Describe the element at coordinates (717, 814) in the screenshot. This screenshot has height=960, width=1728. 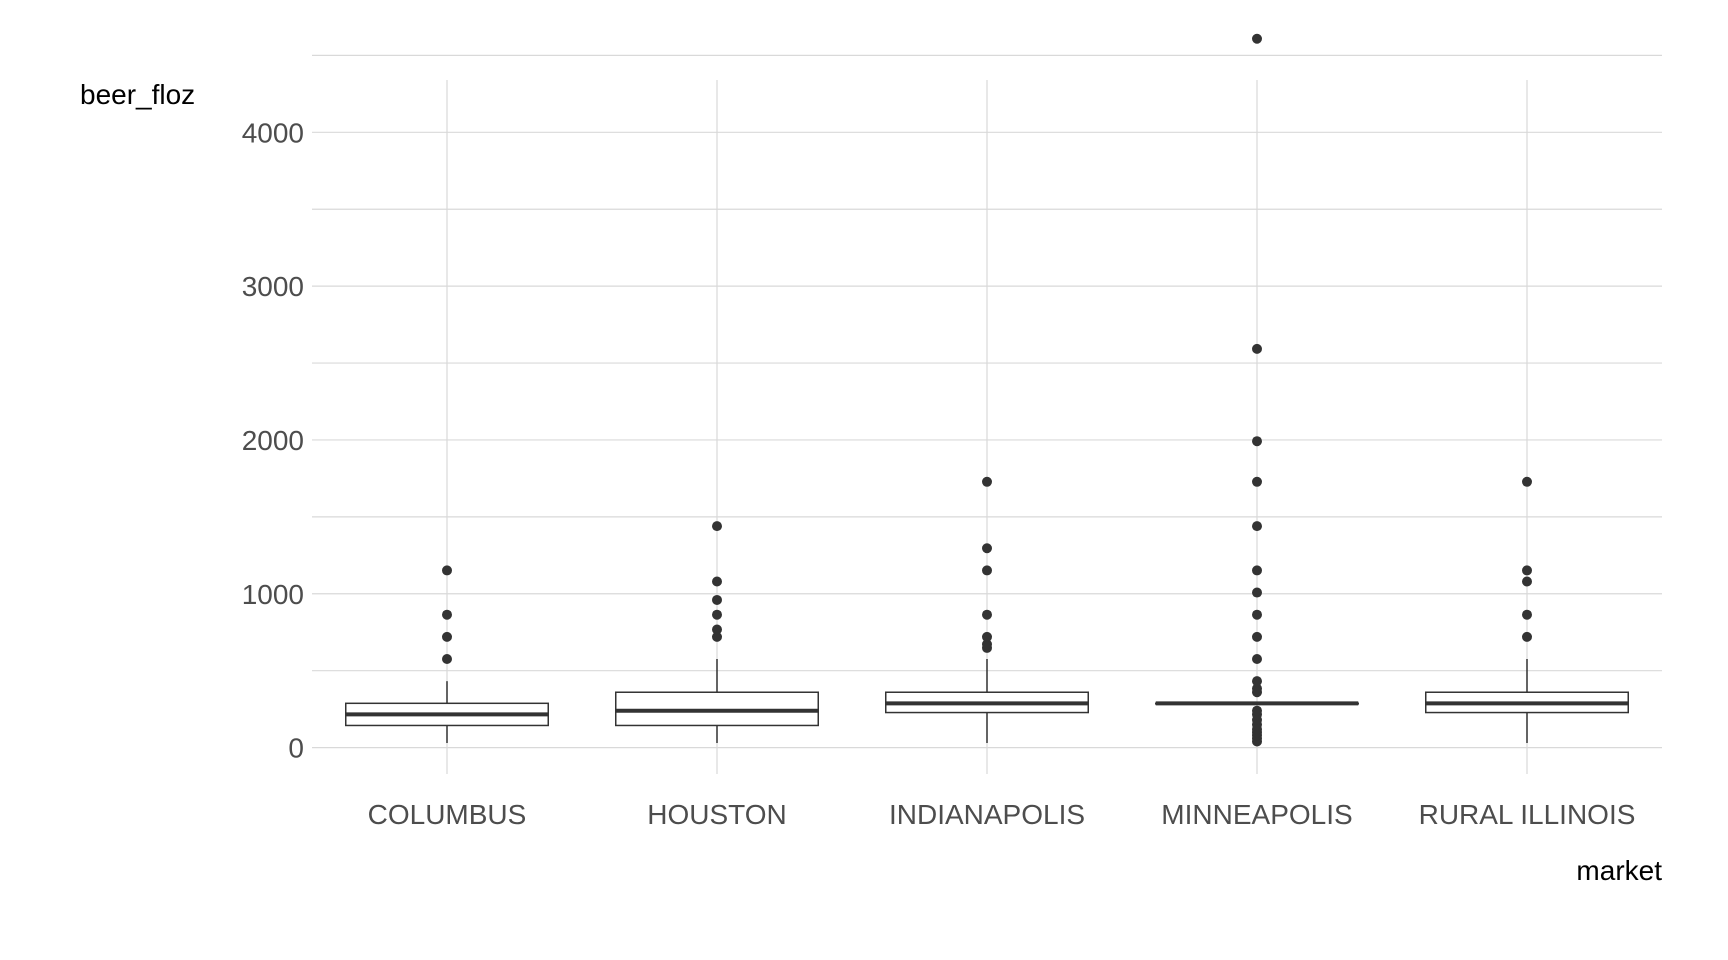
I see `x-tick-label: HOUSTON` at that location.